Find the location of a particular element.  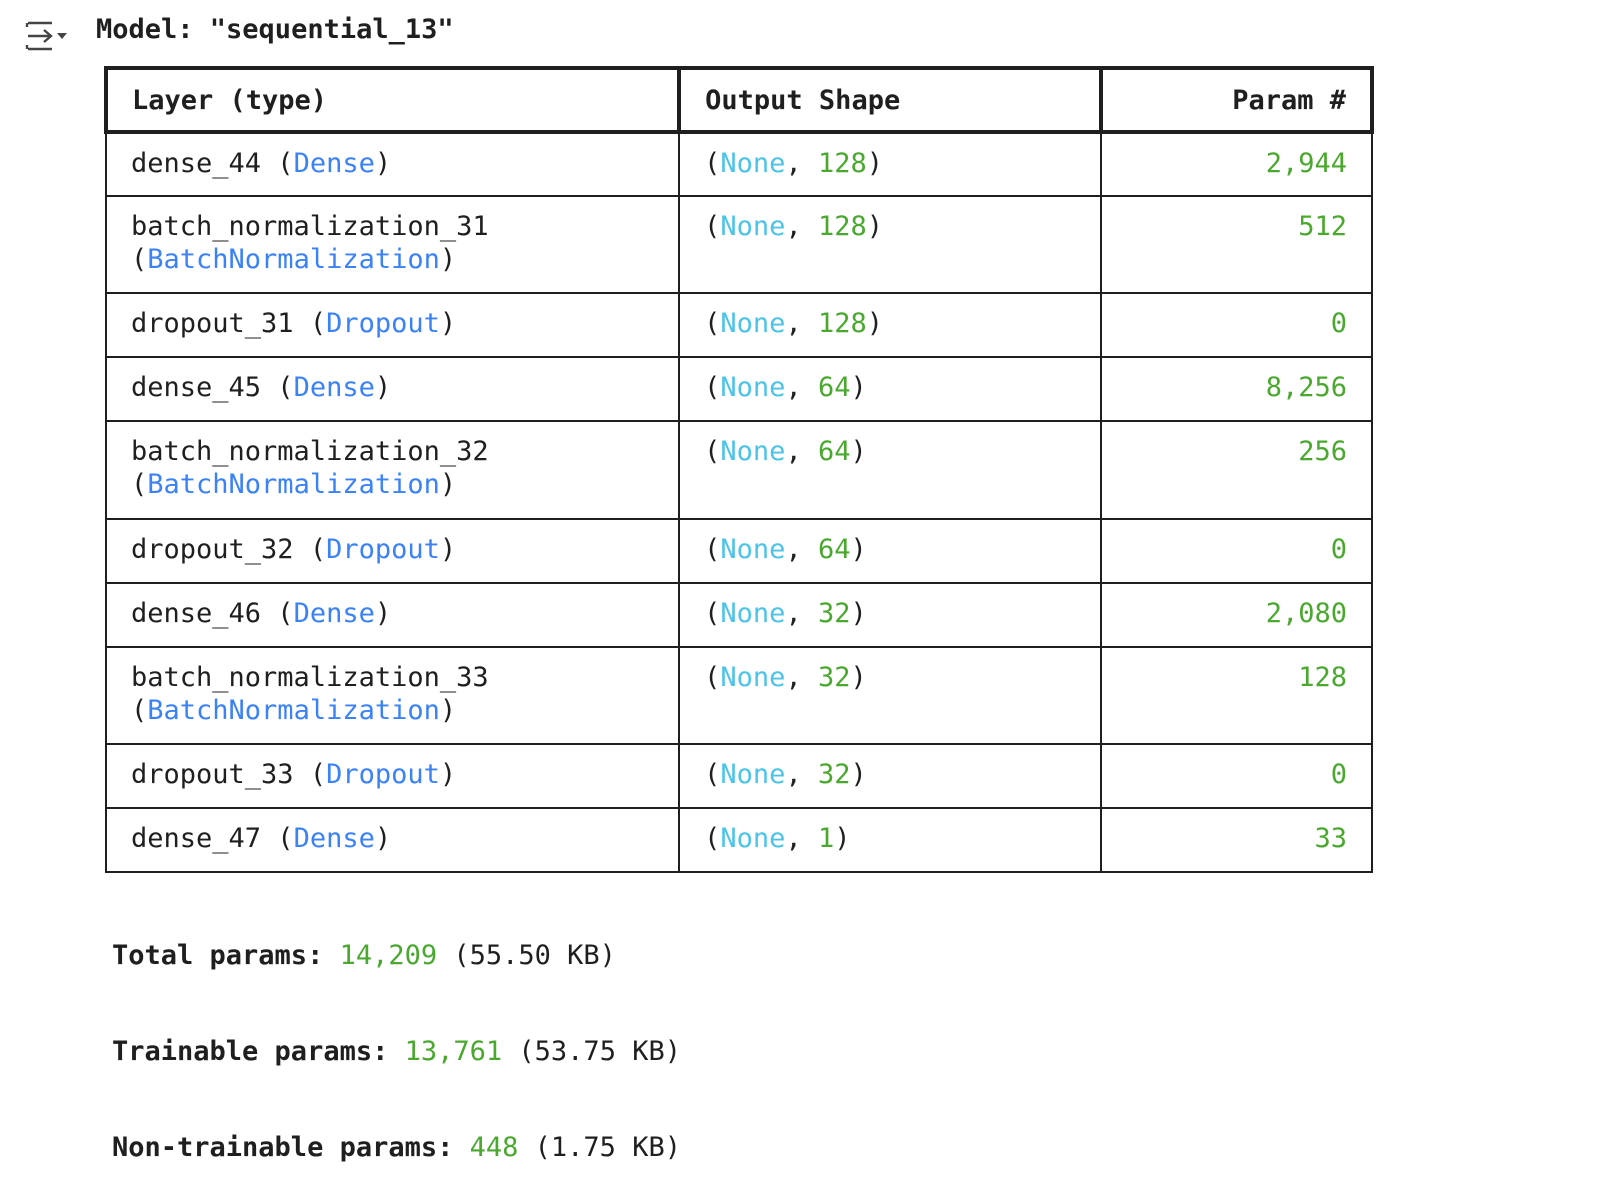

non-trainable-params-label: Non-trainable params: is located at coordinates (291, 1147).